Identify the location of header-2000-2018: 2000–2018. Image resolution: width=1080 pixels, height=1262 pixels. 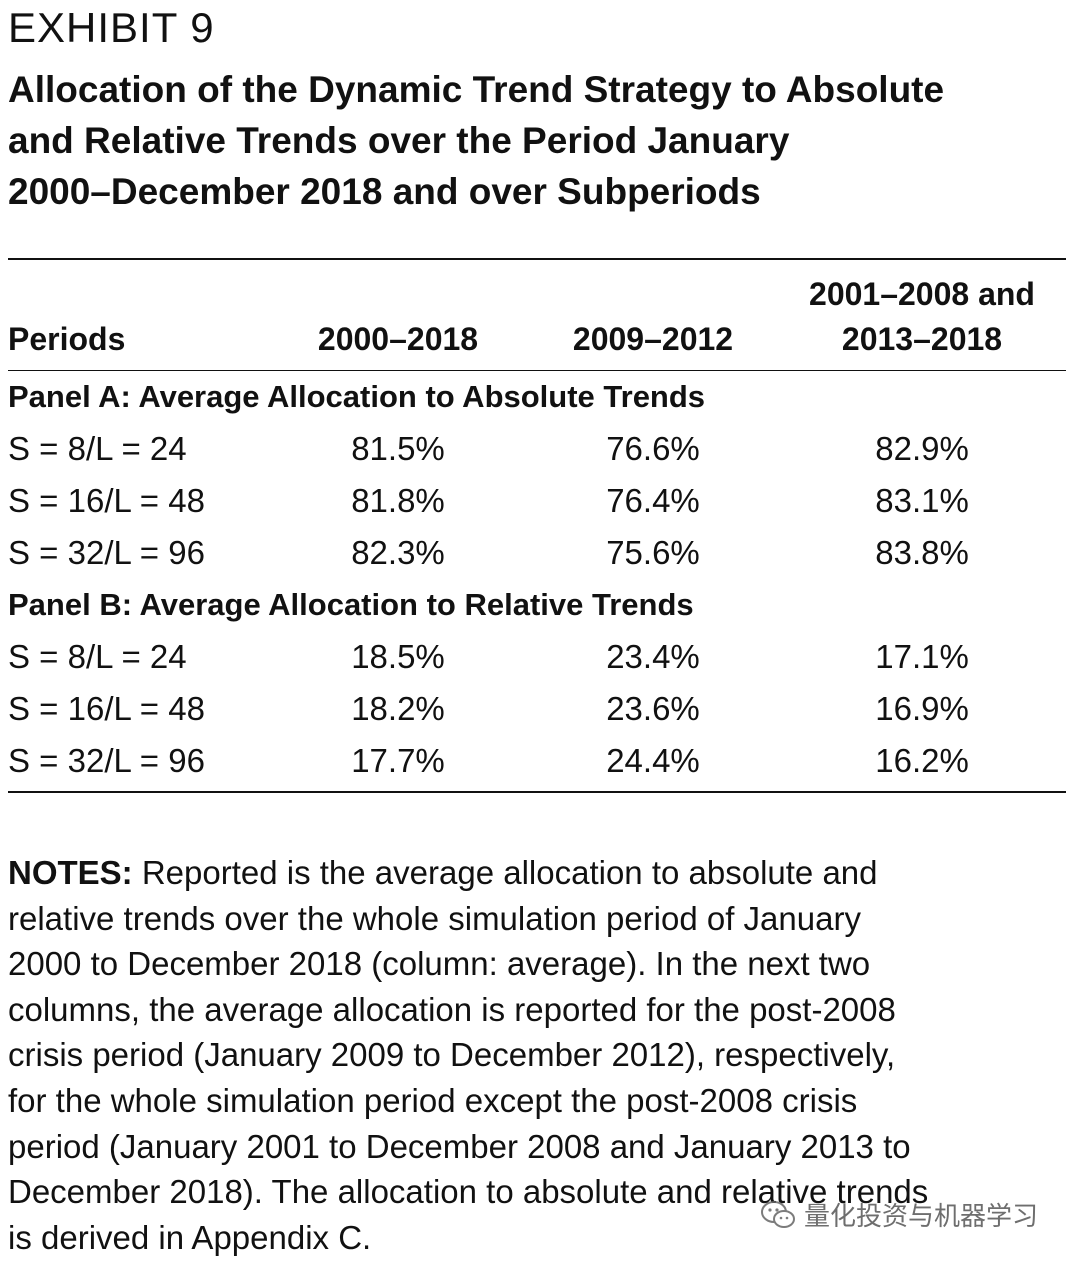
(398, 339).